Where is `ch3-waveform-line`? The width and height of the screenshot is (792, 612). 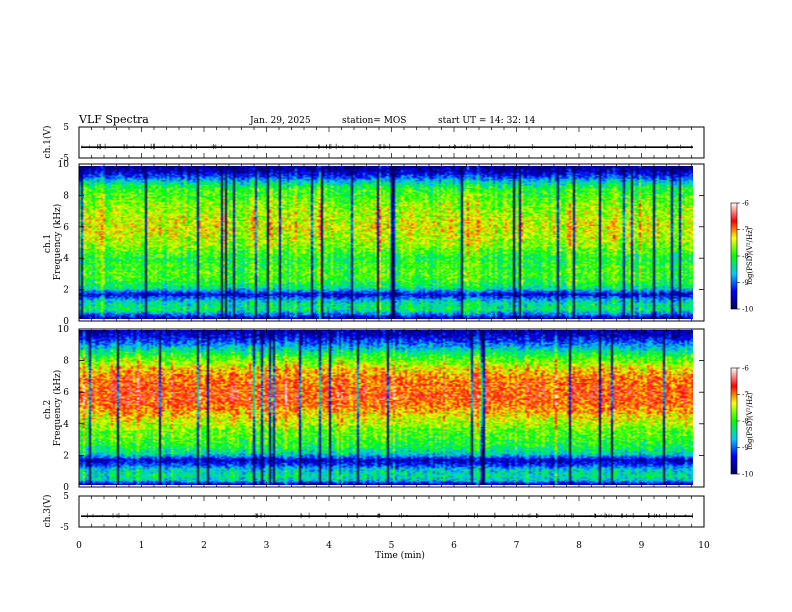
ch3-waveform-line is located at coordinates (387, 515).